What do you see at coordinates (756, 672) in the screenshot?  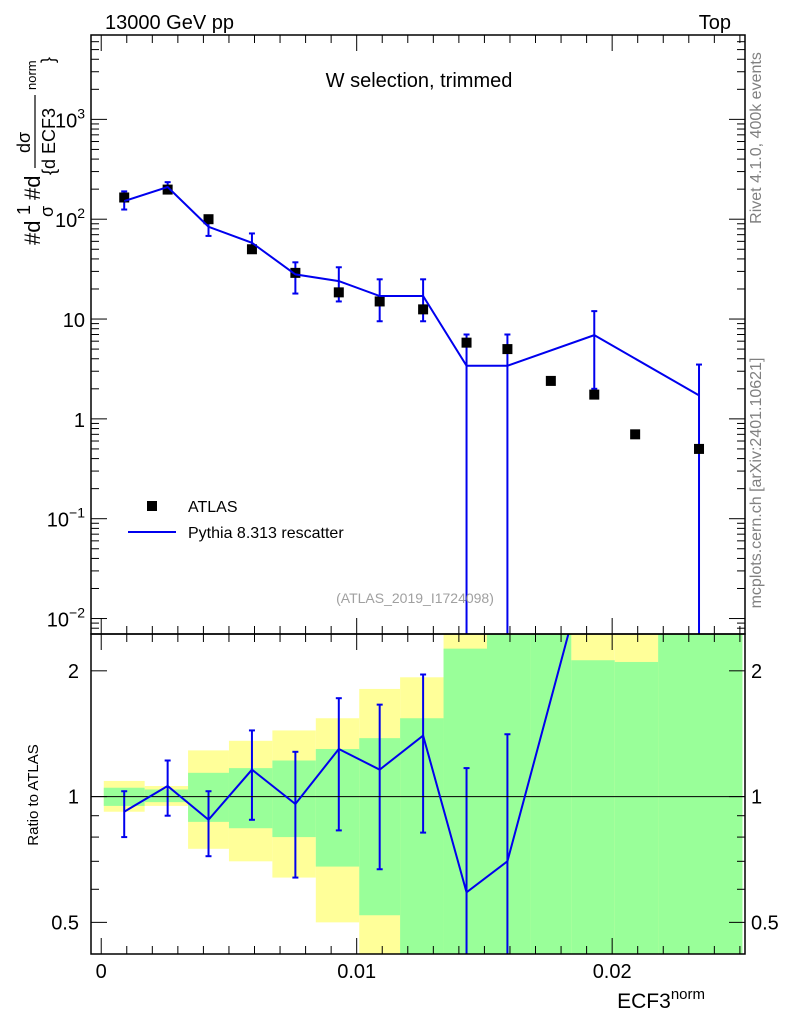 I see `ratio-y-tick-label-right: 2` at bounding box center [756, 672].